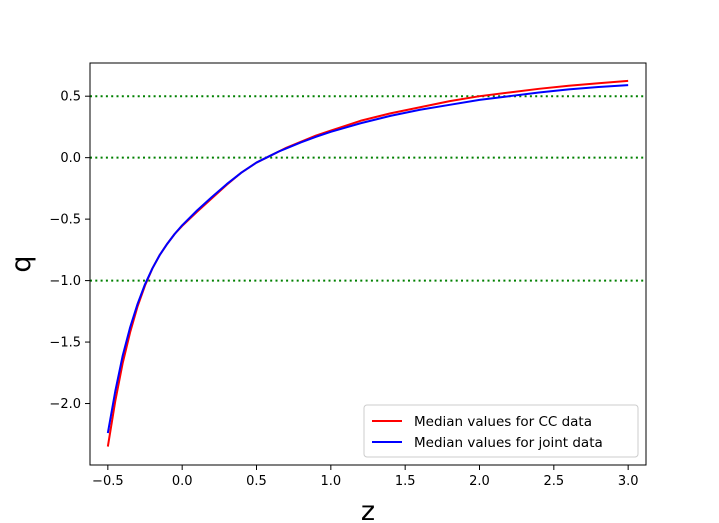 This screenshot has height=523, width=719. I want to click on x-axis-ticks: −0.5 0.0 0.5 1.0 1.5 2.0 2.5 3.0, so click(365, 477).